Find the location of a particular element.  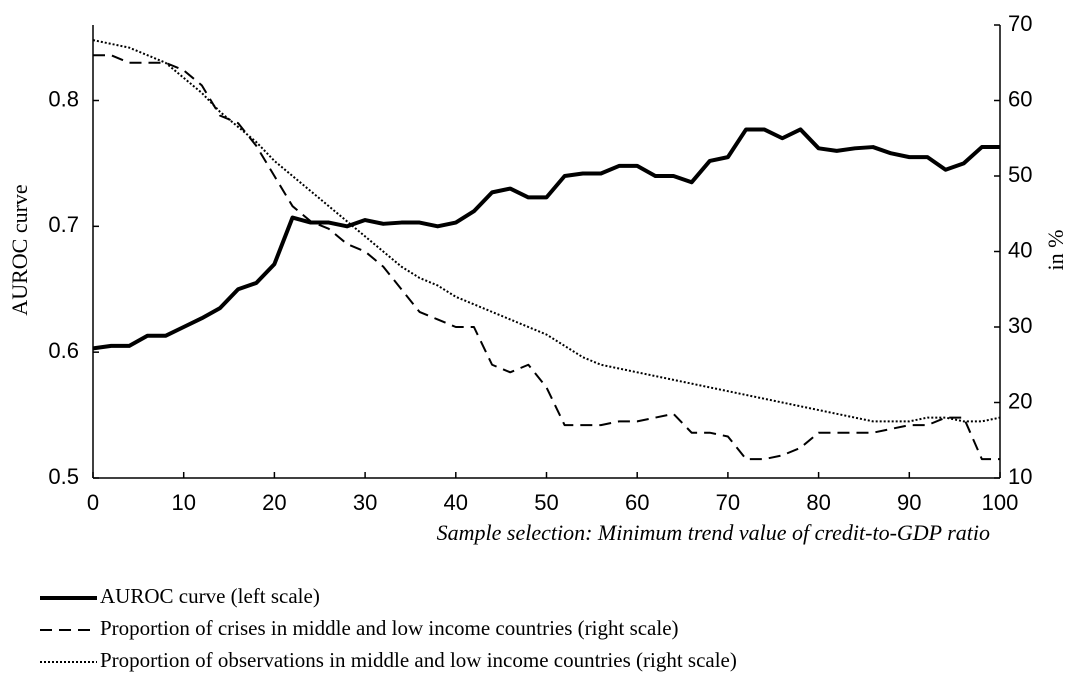

legend-label: AUROC curve (left scale) is located at coordinates (210, 596).